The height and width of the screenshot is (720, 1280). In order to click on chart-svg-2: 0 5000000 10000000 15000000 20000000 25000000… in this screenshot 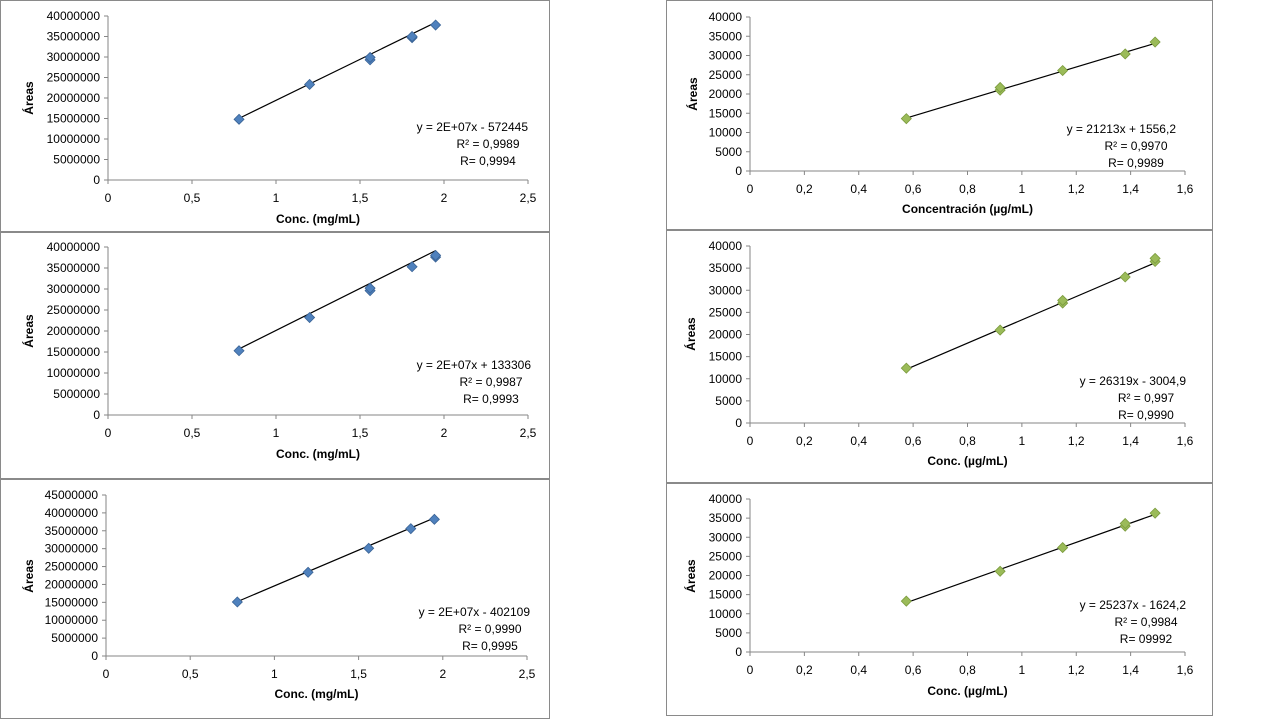, I will do `click(279, 350)`.